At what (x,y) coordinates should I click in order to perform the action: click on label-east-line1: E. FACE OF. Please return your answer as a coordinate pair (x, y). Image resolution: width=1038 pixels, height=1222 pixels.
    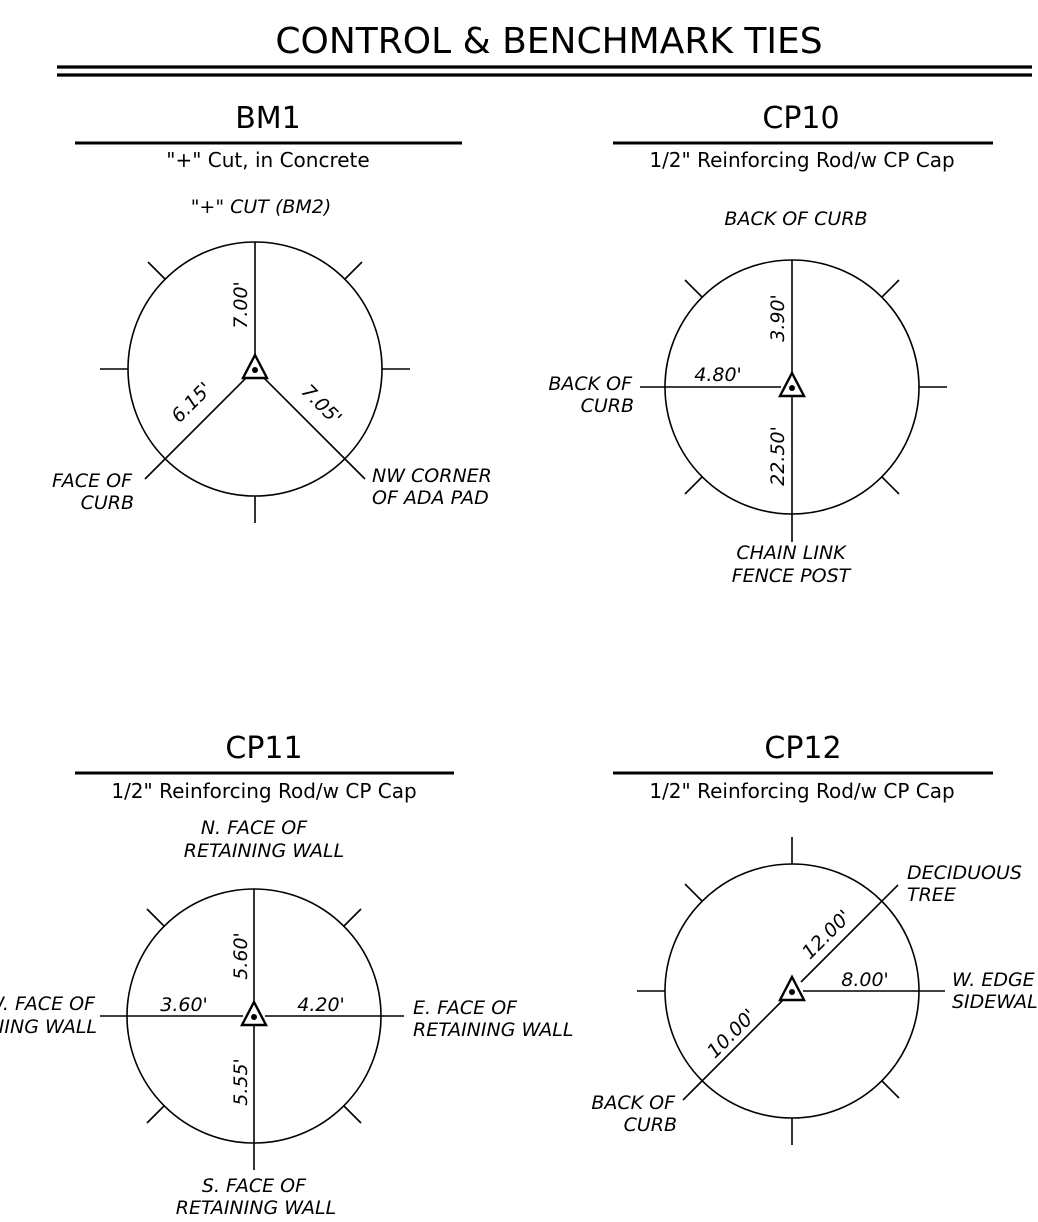
    Looking at the image, I should click on (465, 1008).